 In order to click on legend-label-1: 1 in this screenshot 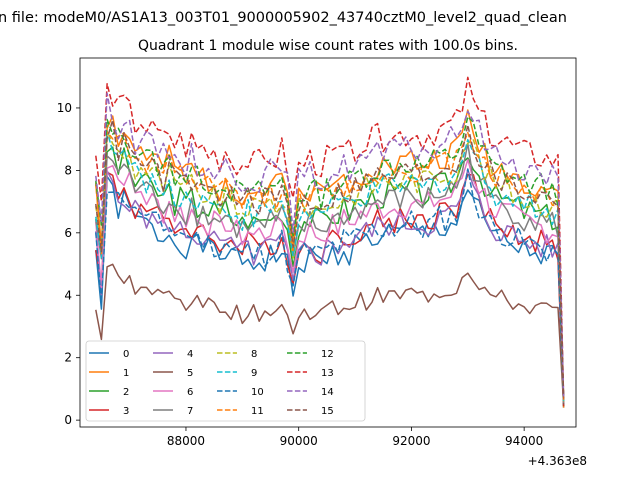, I will do `click(126, 373)`.